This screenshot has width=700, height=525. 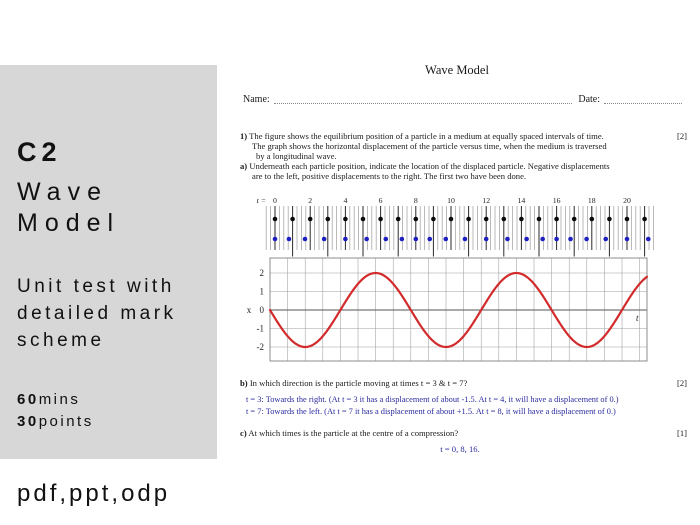 What do you see at coordinates (423, 99) in the screenshot?
I see `name-fill-line` at bounding box center [423, 99].